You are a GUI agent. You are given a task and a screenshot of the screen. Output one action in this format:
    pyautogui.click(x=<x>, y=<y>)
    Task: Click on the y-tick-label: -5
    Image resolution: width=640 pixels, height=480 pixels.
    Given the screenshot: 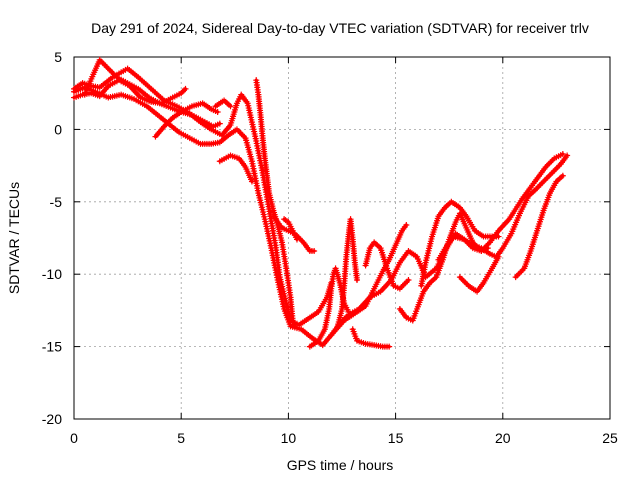 What is the action you would take?
    pyautogui.click(x=56, y=202)
    